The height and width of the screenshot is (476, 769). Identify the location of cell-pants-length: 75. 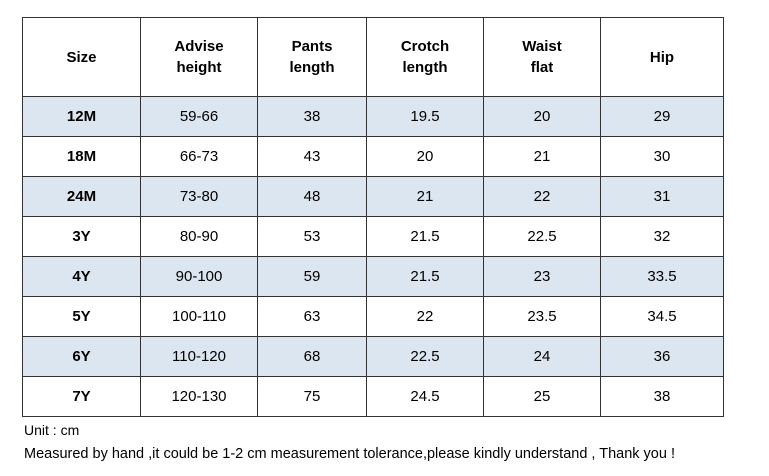
(312, 396).